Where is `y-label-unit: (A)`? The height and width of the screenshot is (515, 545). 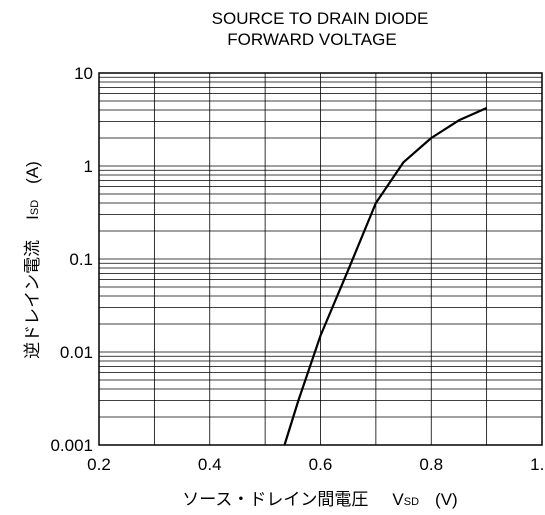 y-label-unit: (A) is located at coordinates (32, 172).